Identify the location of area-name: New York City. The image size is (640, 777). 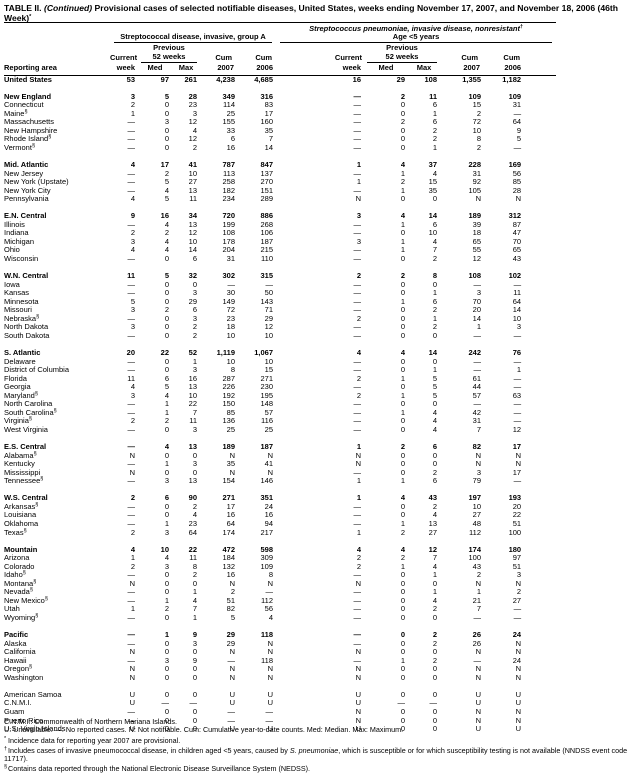
(27, 190).